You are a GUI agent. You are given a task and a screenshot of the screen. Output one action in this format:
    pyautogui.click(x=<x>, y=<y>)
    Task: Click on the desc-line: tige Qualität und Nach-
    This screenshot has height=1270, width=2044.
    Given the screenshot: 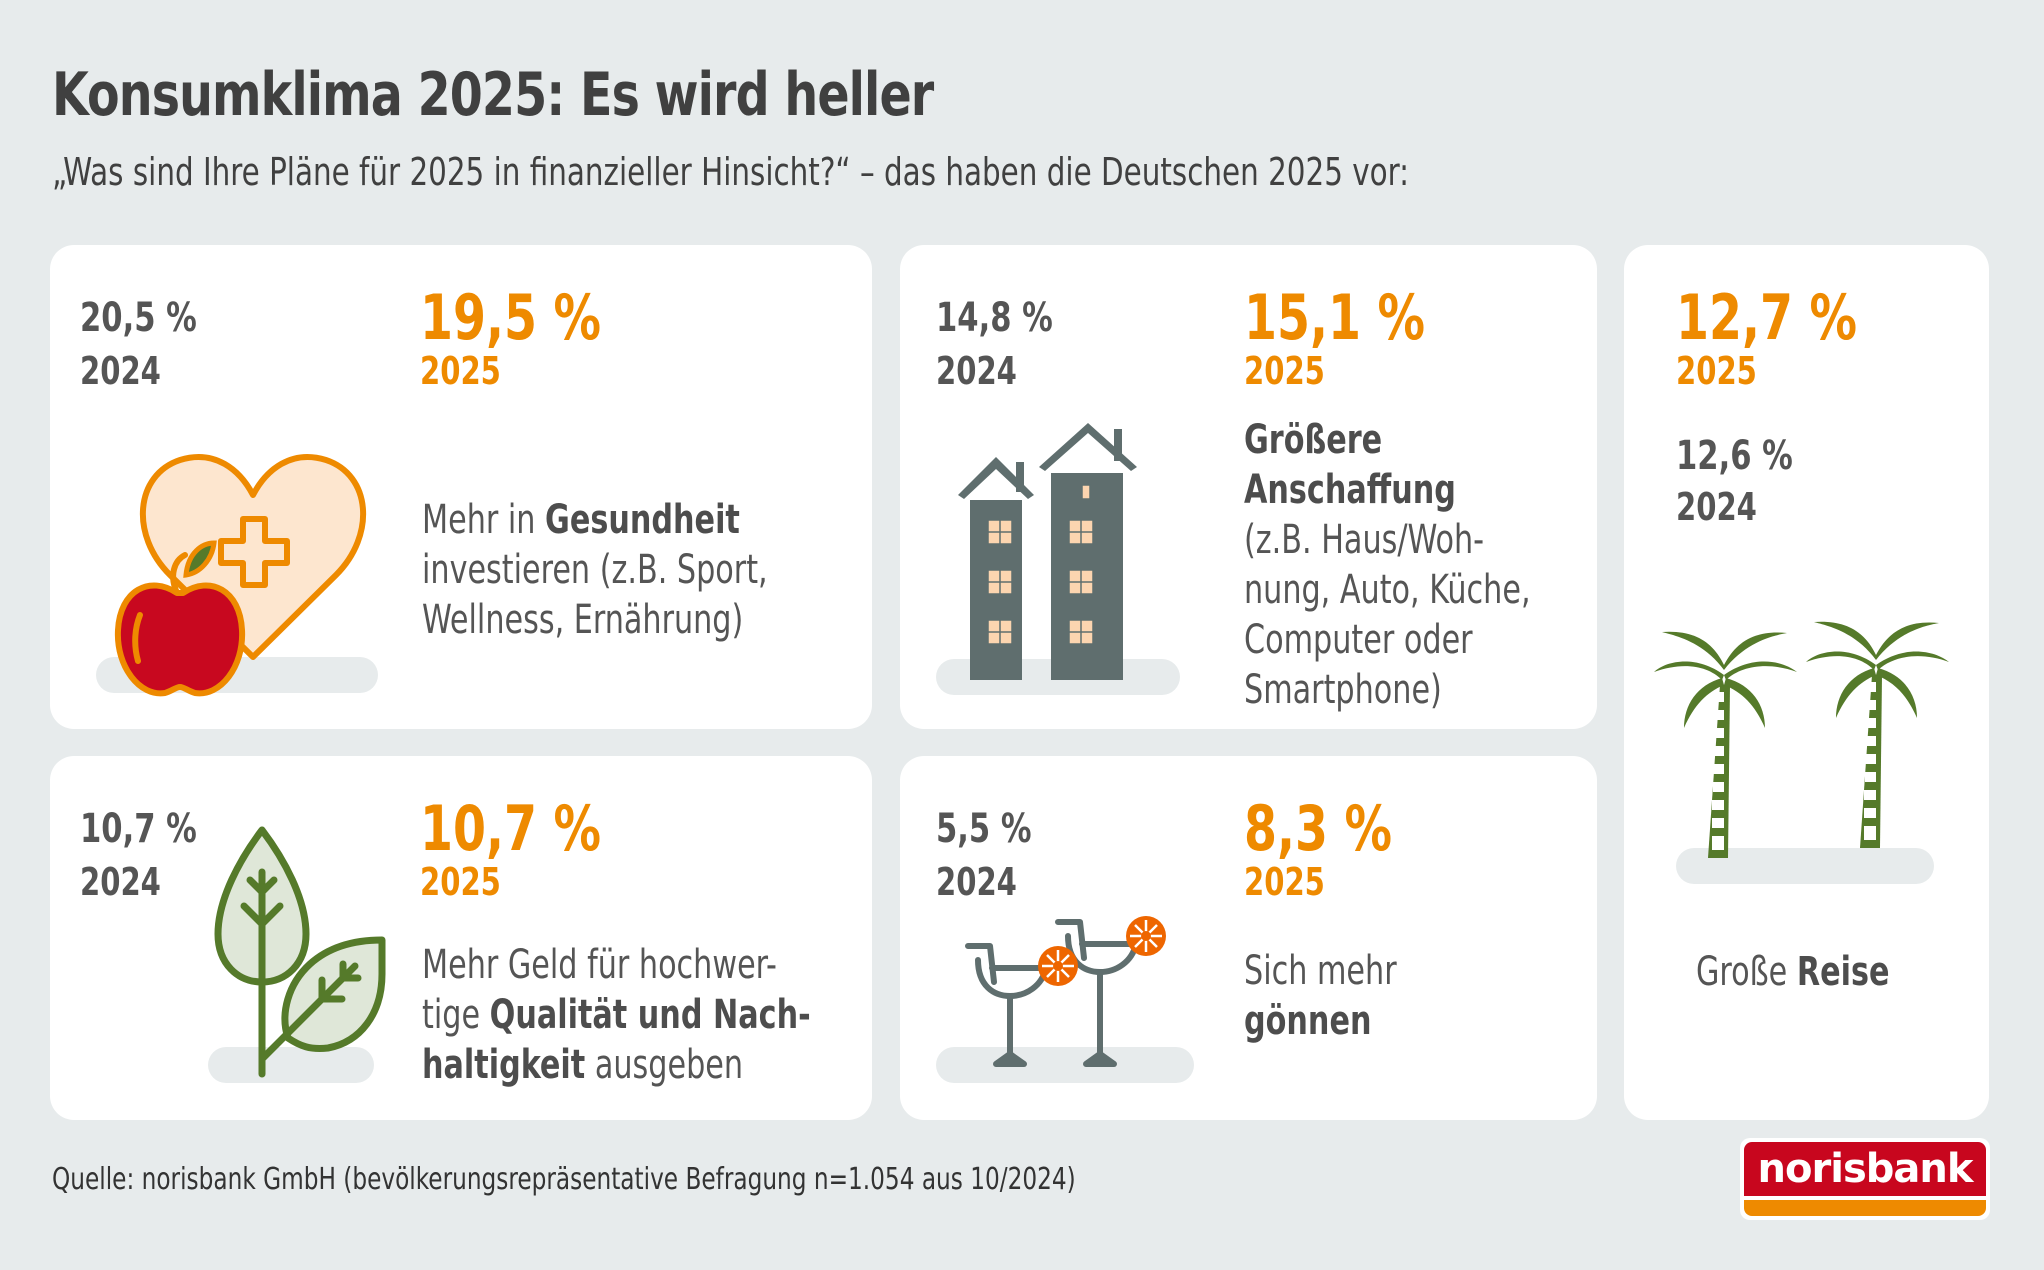 What is the action you would take?
    pyautogui.click(x=616, y=1015)
    